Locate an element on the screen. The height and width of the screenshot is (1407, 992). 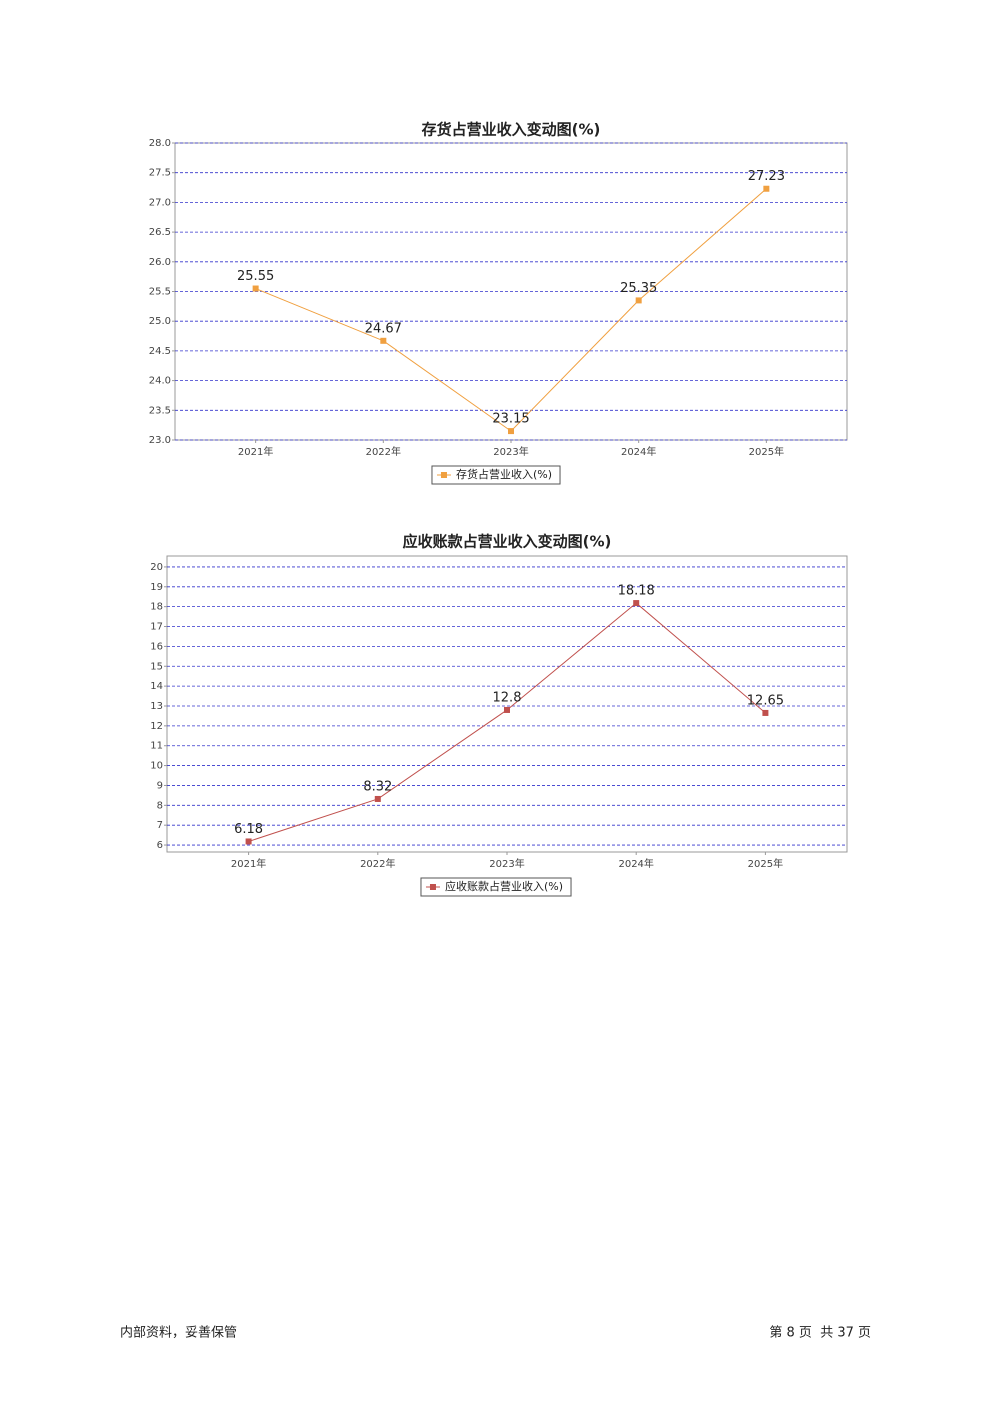
y-tick-label: 13 is located at coordinates (156, 706).